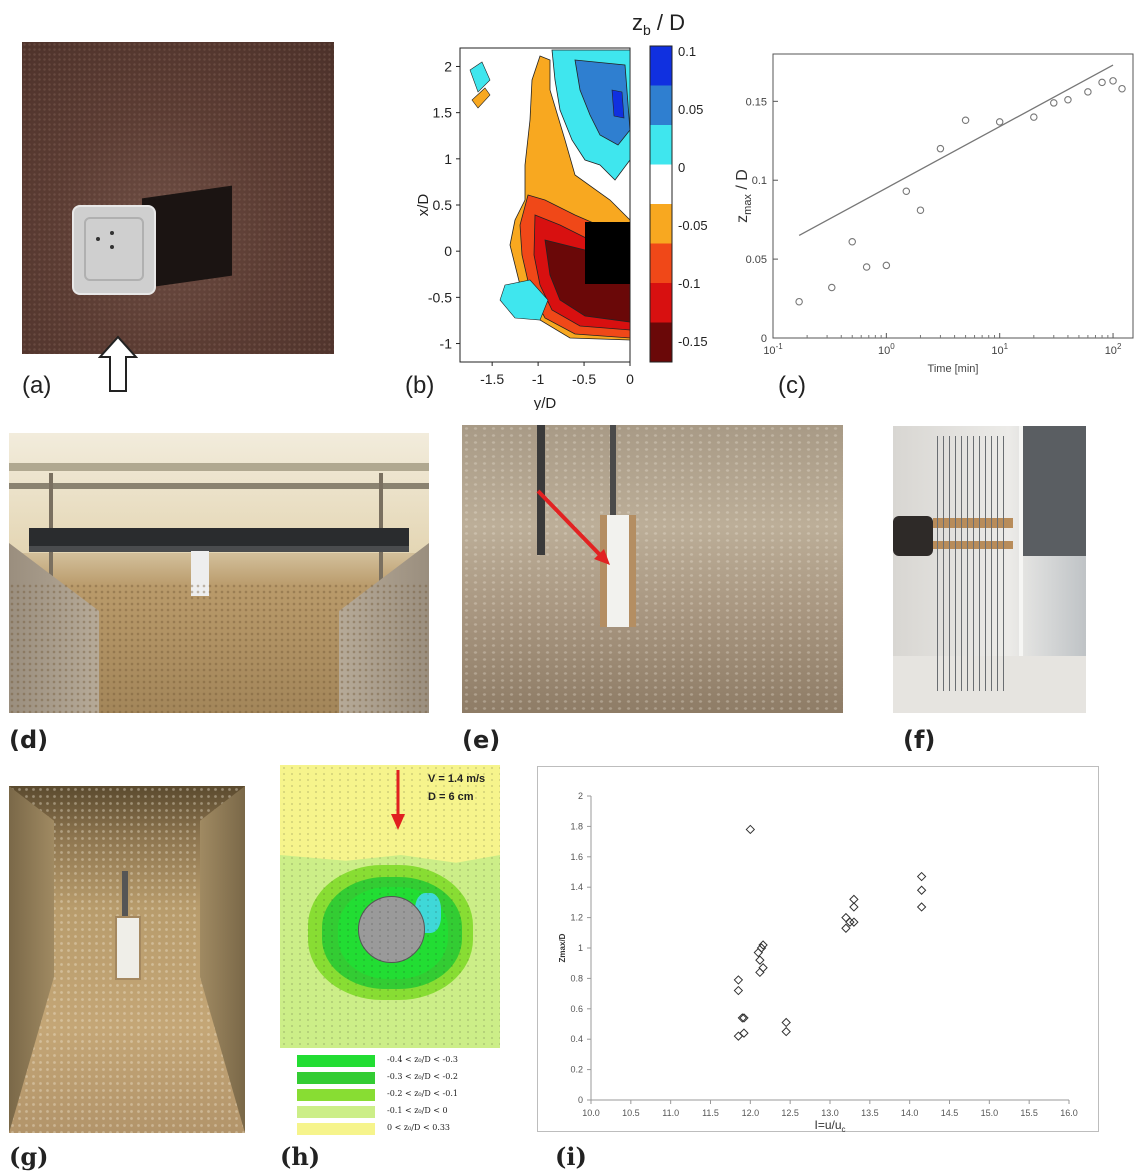 This screenshot has height=1173, width=1137. Describe the element at coordinates (576, 918) in the screenshot. I see `i-ytick-label: 1.2` at that location.